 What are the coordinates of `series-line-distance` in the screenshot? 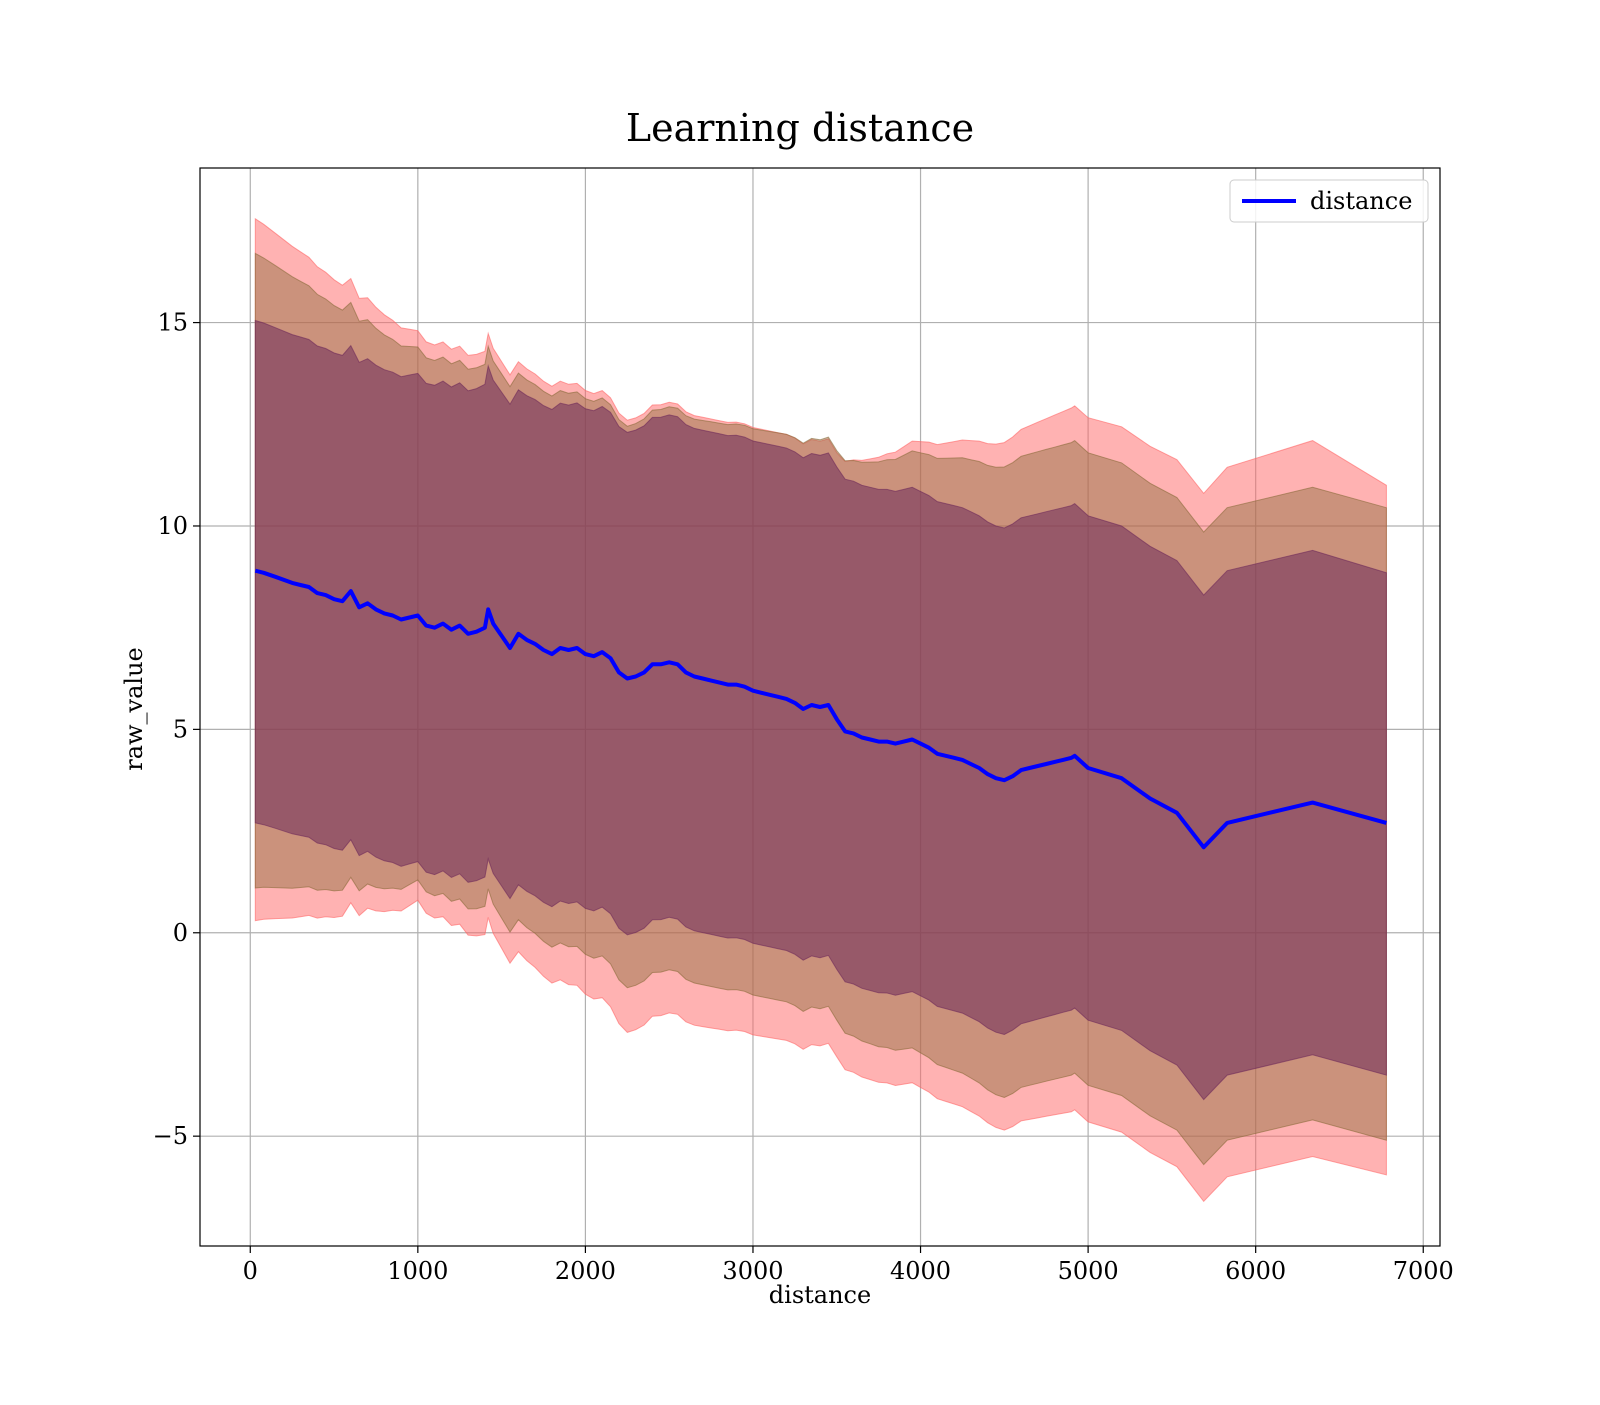 It's located at (820, 709).